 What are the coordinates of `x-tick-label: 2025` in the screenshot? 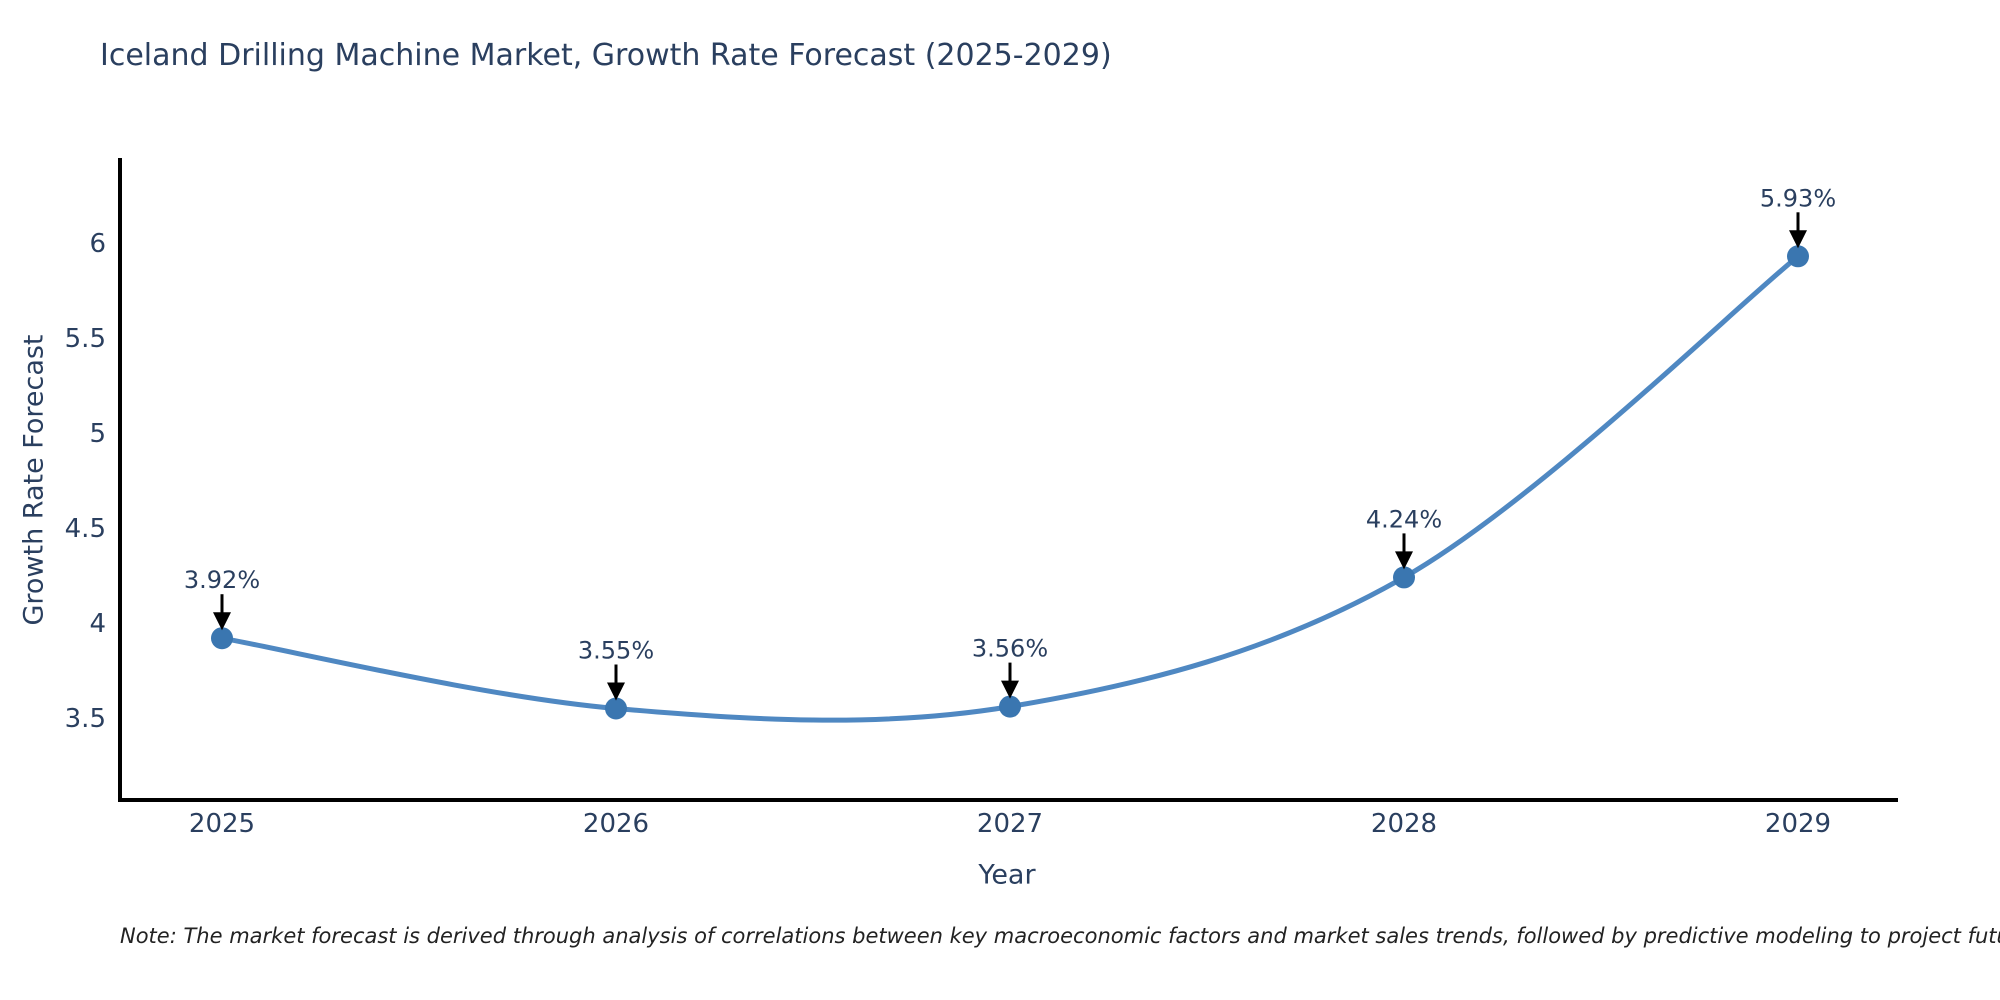 It's located at (222, 824).